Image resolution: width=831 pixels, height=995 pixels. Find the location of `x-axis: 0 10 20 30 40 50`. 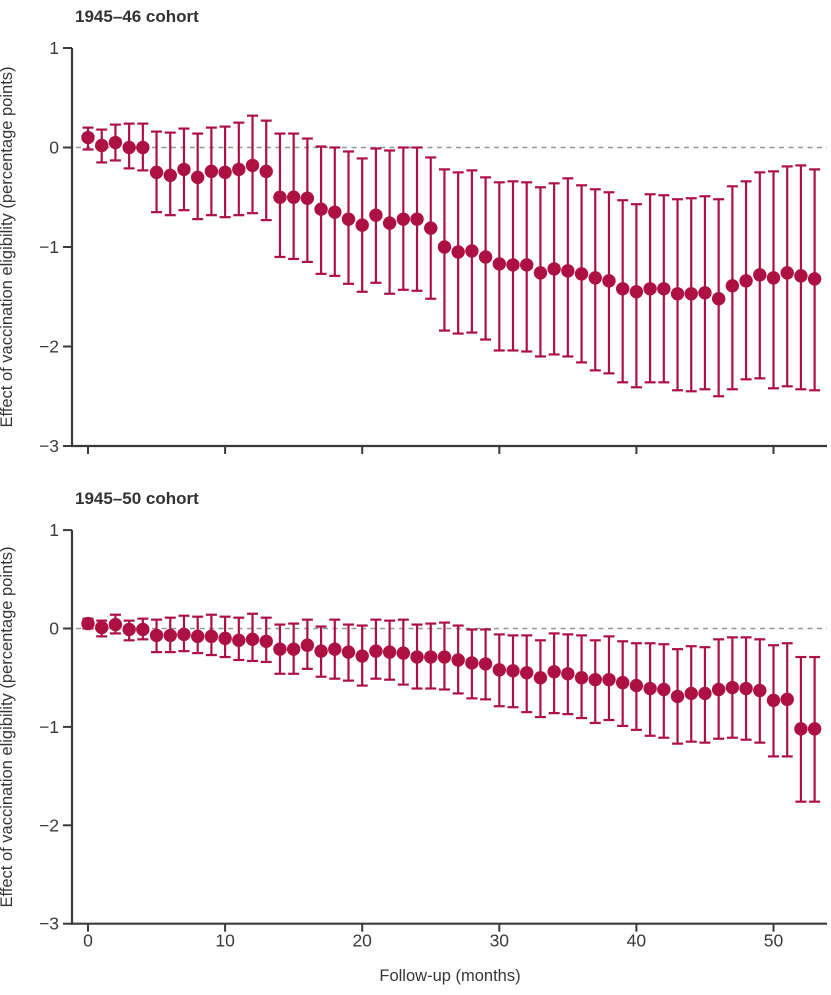

x-axis: 0 10 20 30 40 50 is located at coordinates (449, 936).